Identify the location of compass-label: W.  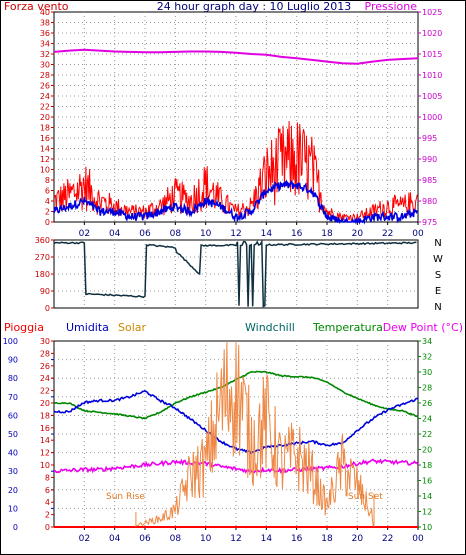
(438, 259).